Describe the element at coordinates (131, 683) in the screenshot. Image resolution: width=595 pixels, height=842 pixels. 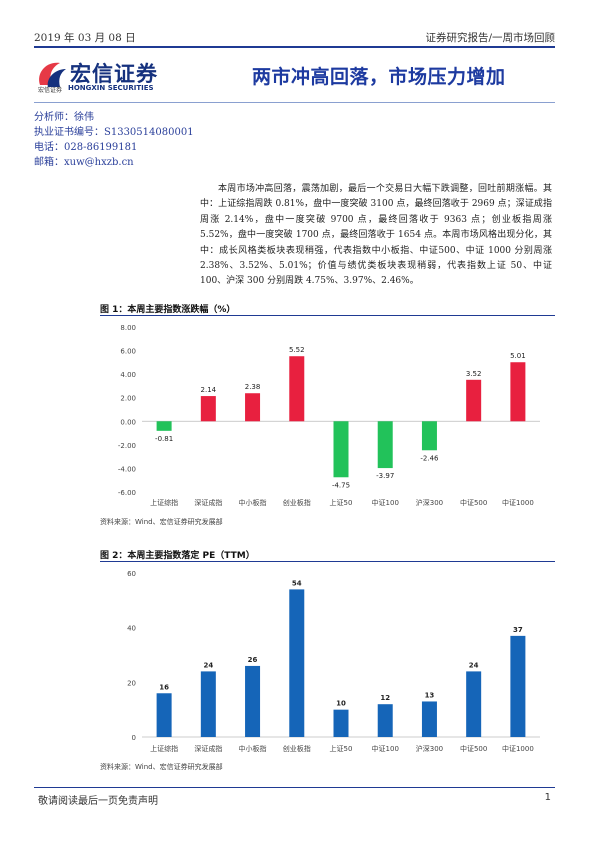
I see `y-tick-label: 20` at that location.